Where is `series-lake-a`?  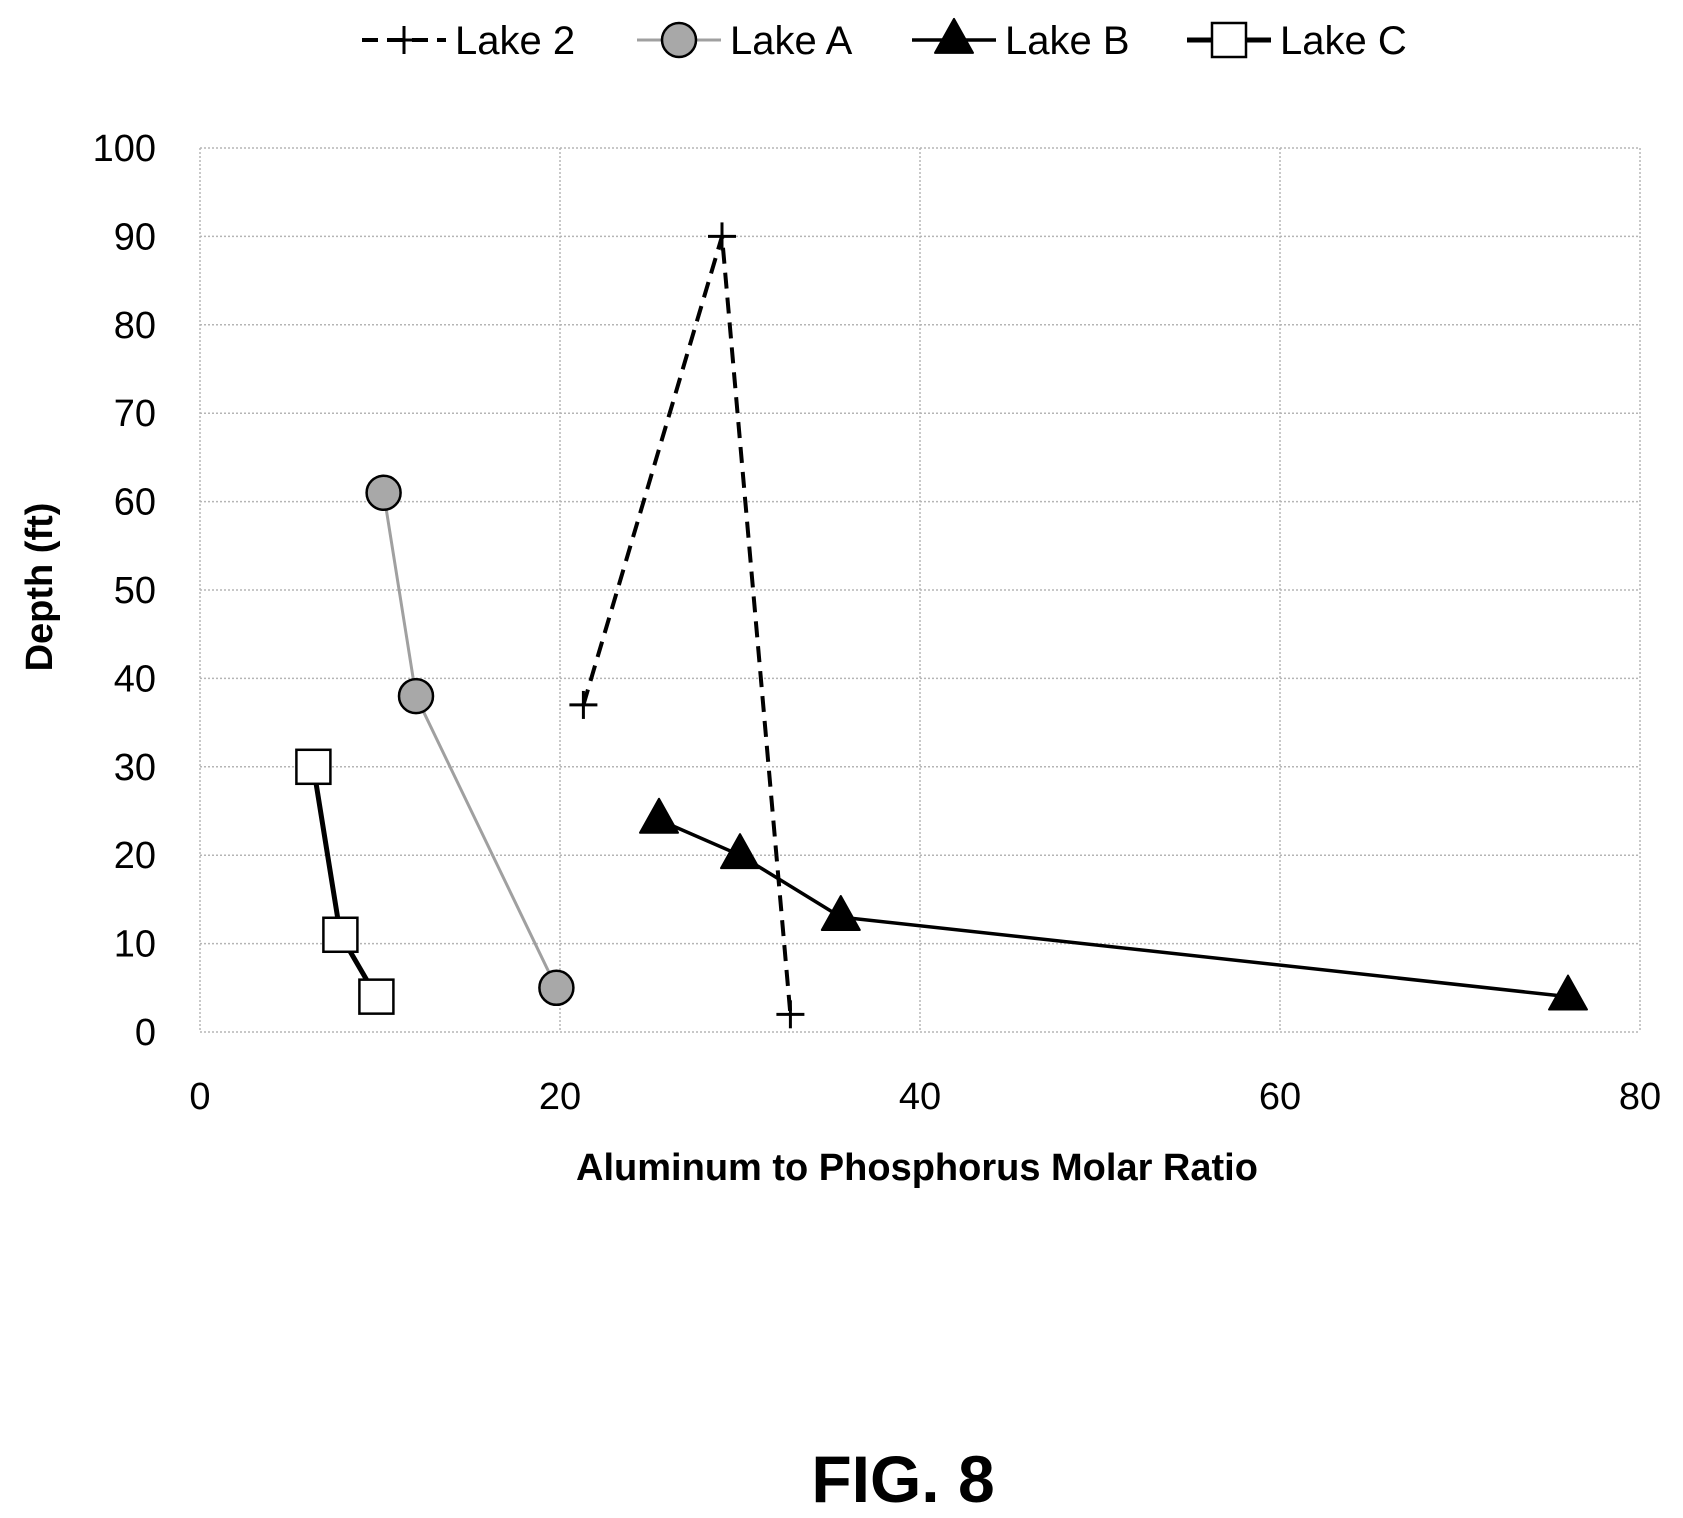
series-lake-a is located at coordinates (470, 740).